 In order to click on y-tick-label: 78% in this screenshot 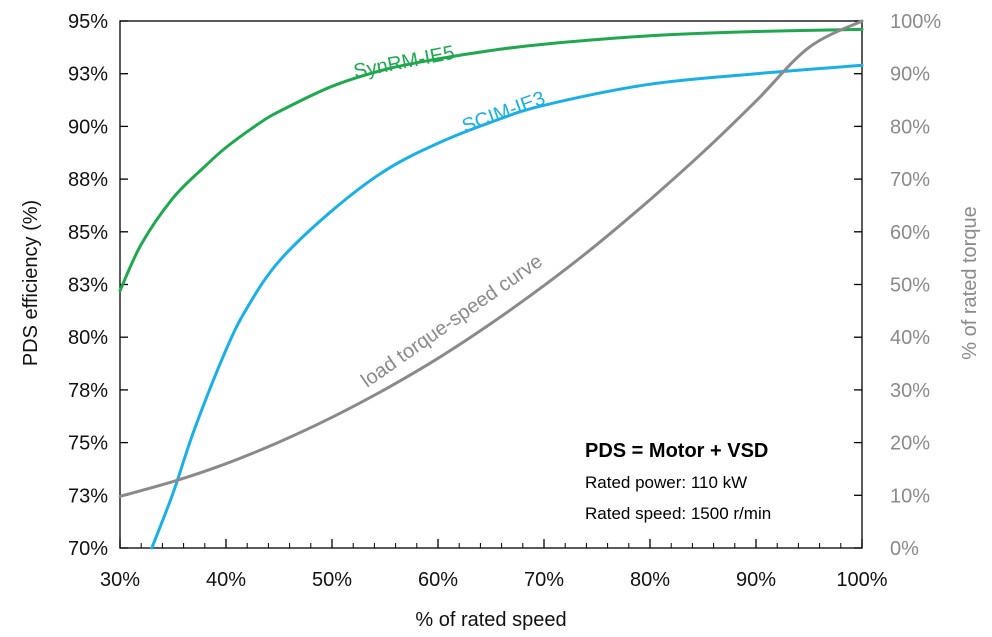, I will do `click(88, 391)`.